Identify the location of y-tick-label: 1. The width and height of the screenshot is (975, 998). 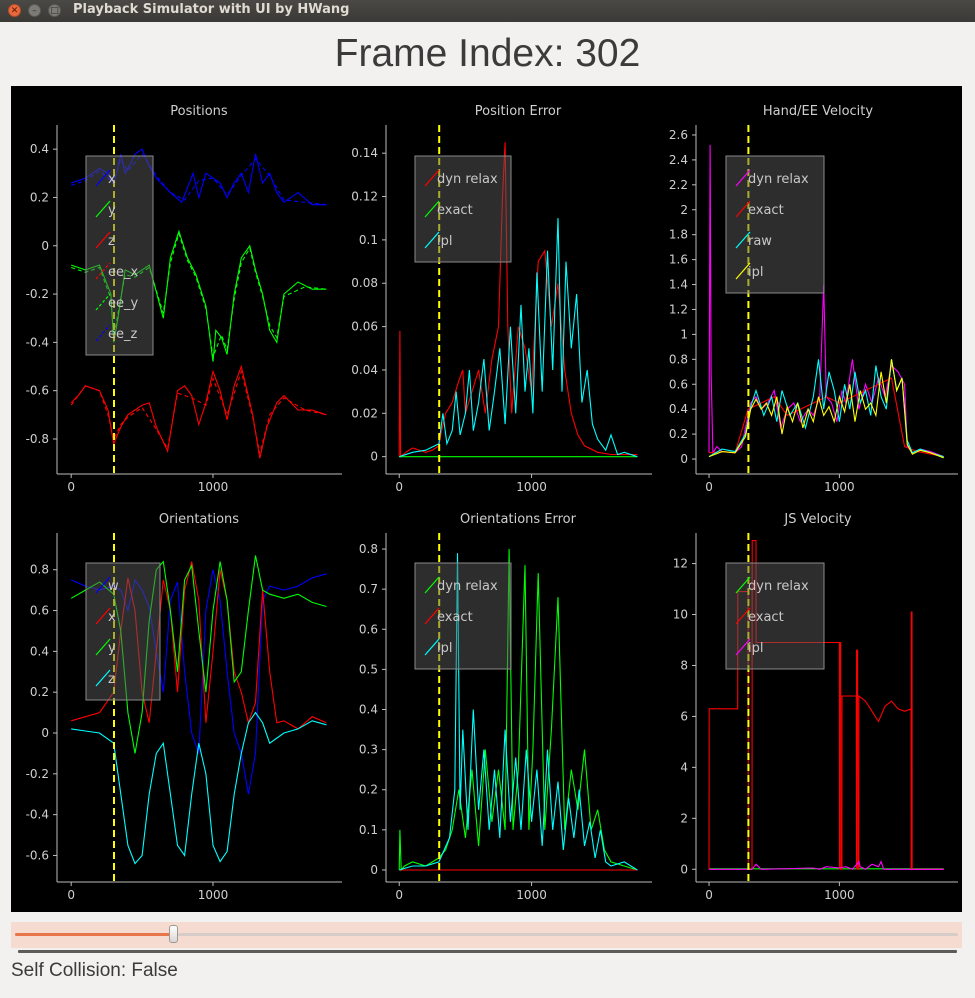
(684, 334).